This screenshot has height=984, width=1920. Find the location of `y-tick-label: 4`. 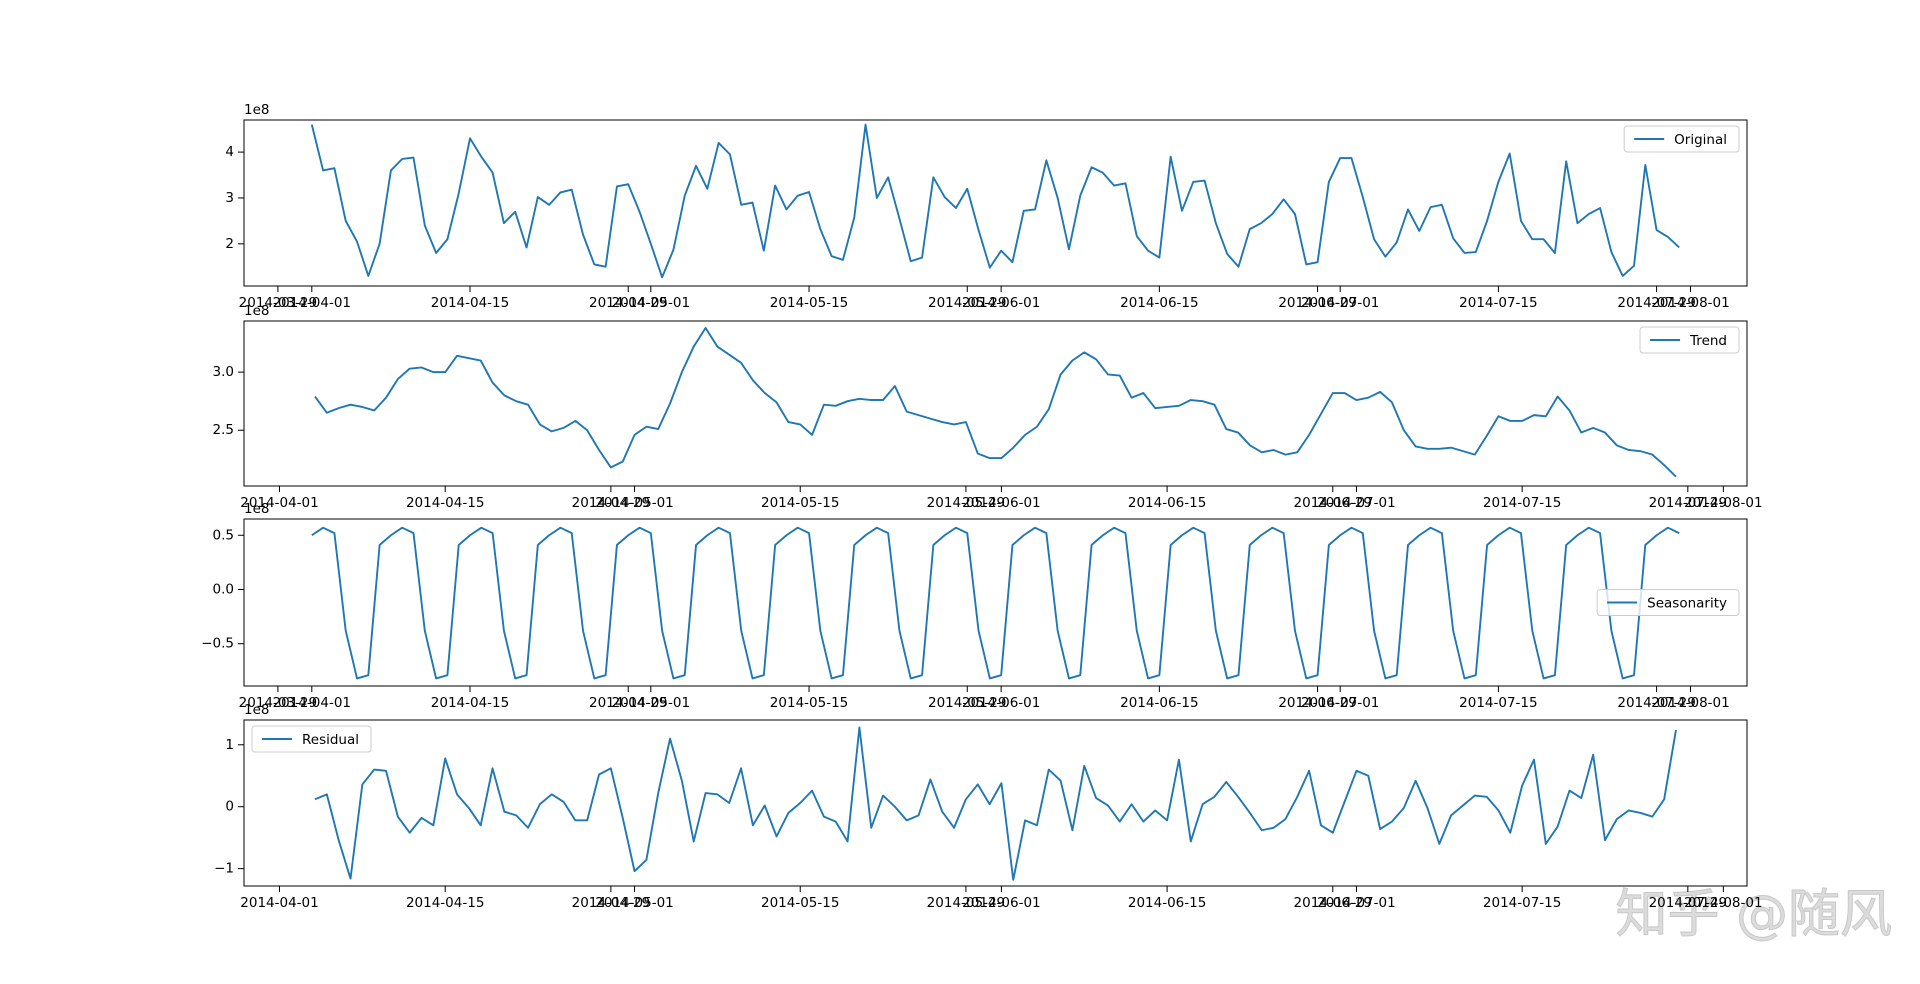

y-tick-label: 4 is located at coordinates (229, 152).